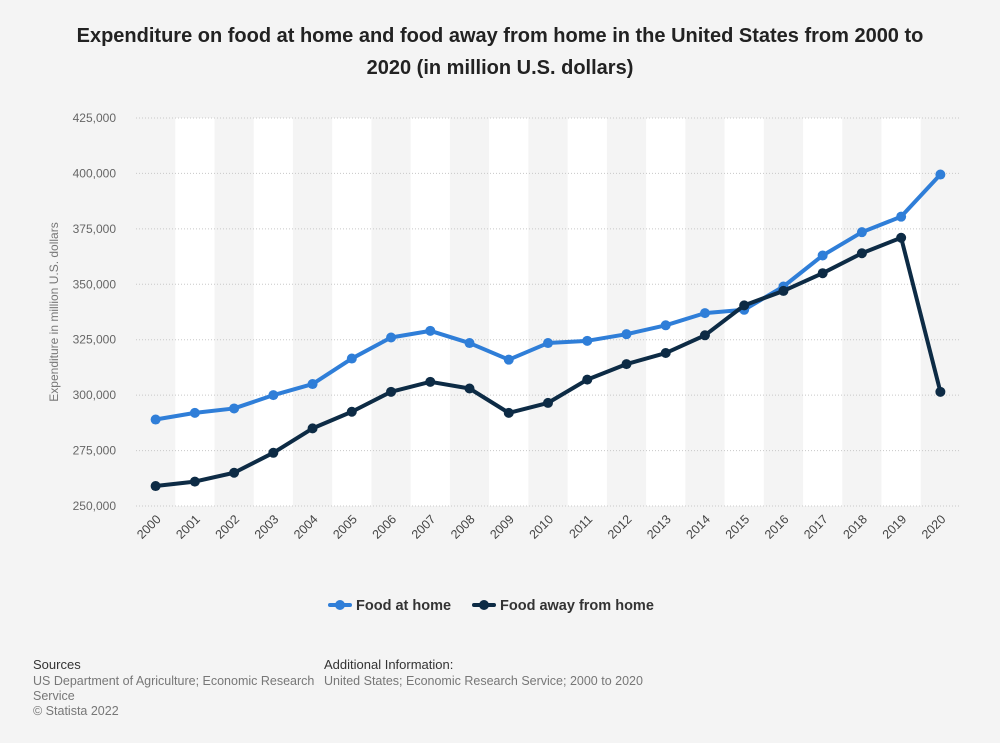 This screenshot has height=743, width=1000. Describe the element at coordinates (542, 527) in the screenshot. I see `x-tick-label: 2010` at that location.